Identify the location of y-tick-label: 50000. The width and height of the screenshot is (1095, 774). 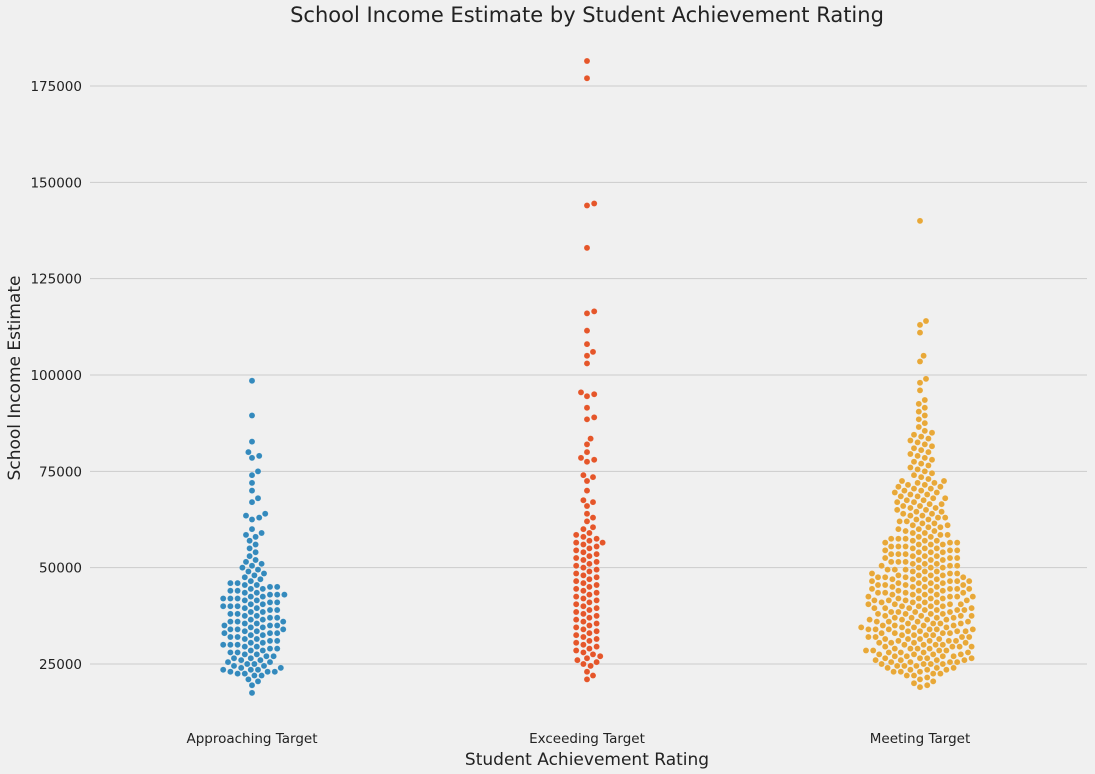
(60, 569).